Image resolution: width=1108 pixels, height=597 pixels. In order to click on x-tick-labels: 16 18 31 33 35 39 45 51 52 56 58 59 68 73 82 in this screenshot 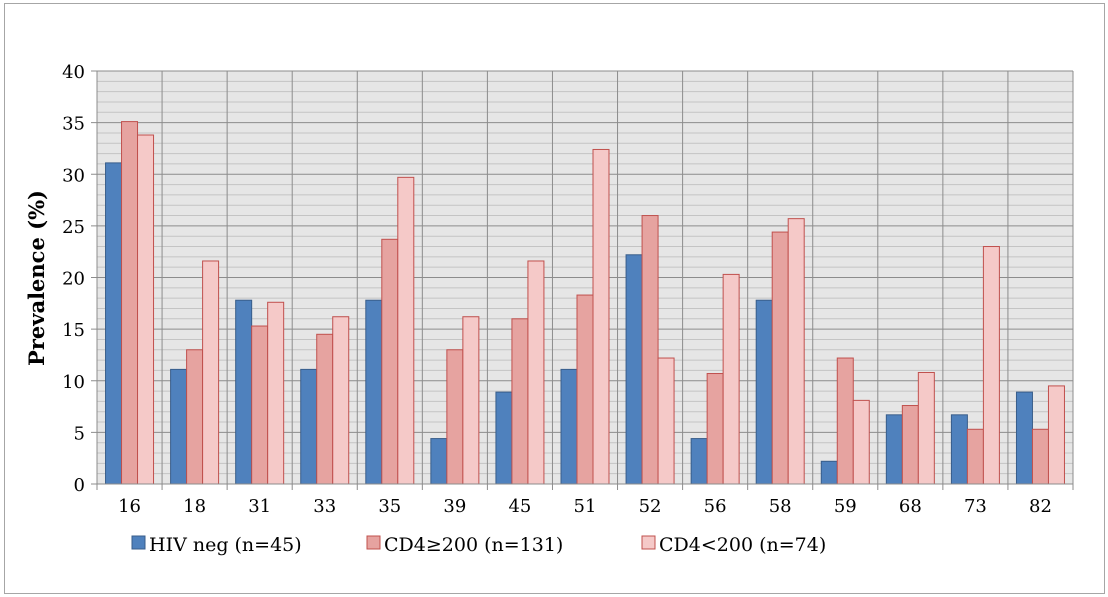, I will do `click(585, 506)`.